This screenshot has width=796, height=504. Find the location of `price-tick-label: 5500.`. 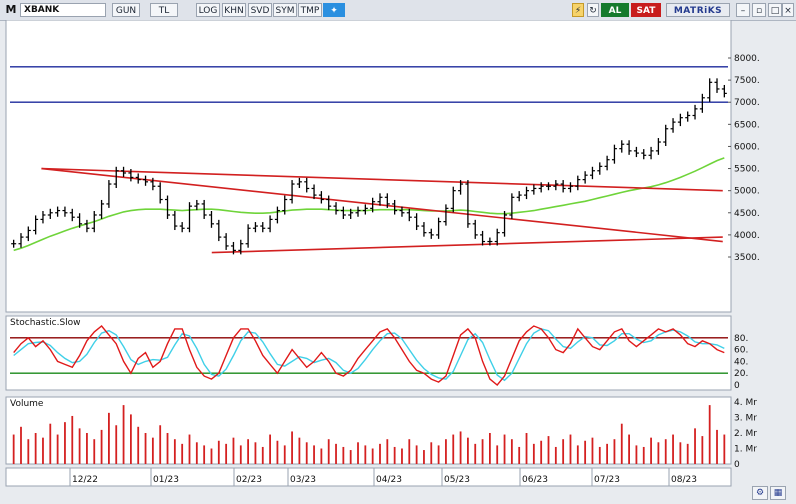

price-tick-label: 5500. is located at coordinates (747, 170).